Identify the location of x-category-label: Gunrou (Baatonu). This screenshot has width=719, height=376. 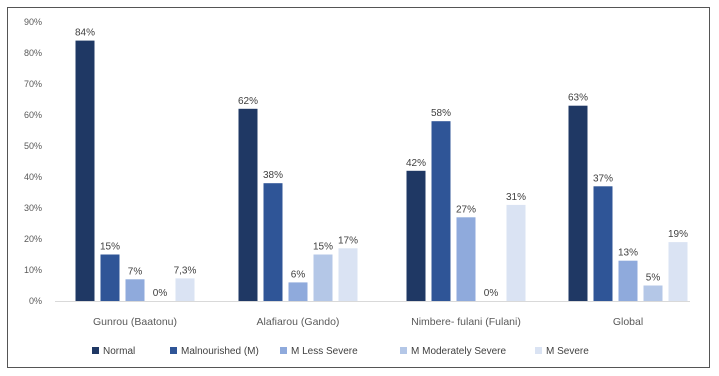
(135, 322).